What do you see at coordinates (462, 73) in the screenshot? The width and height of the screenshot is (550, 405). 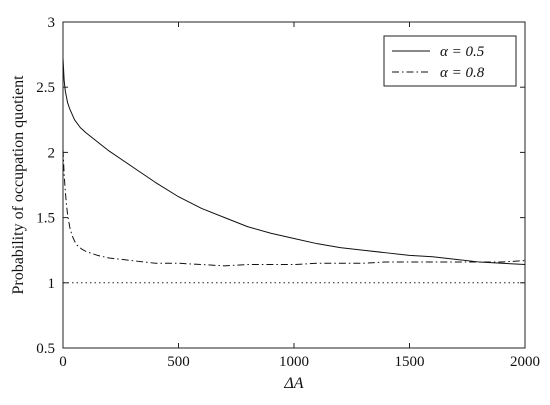 I see `legend-label-alpha-0-8: α = 0.8` at bounding box center [462, 73].